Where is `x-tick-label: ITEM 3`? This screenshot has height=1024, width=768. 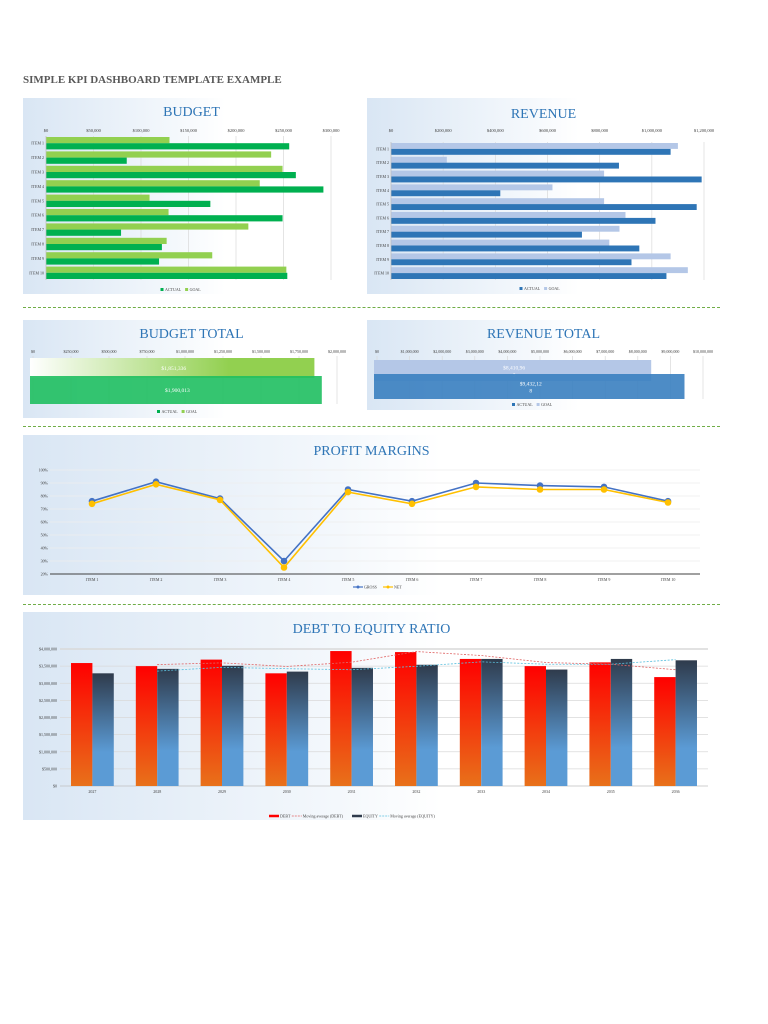 x-tick-label: ITEM 3 is located at coordinates (220, 579).